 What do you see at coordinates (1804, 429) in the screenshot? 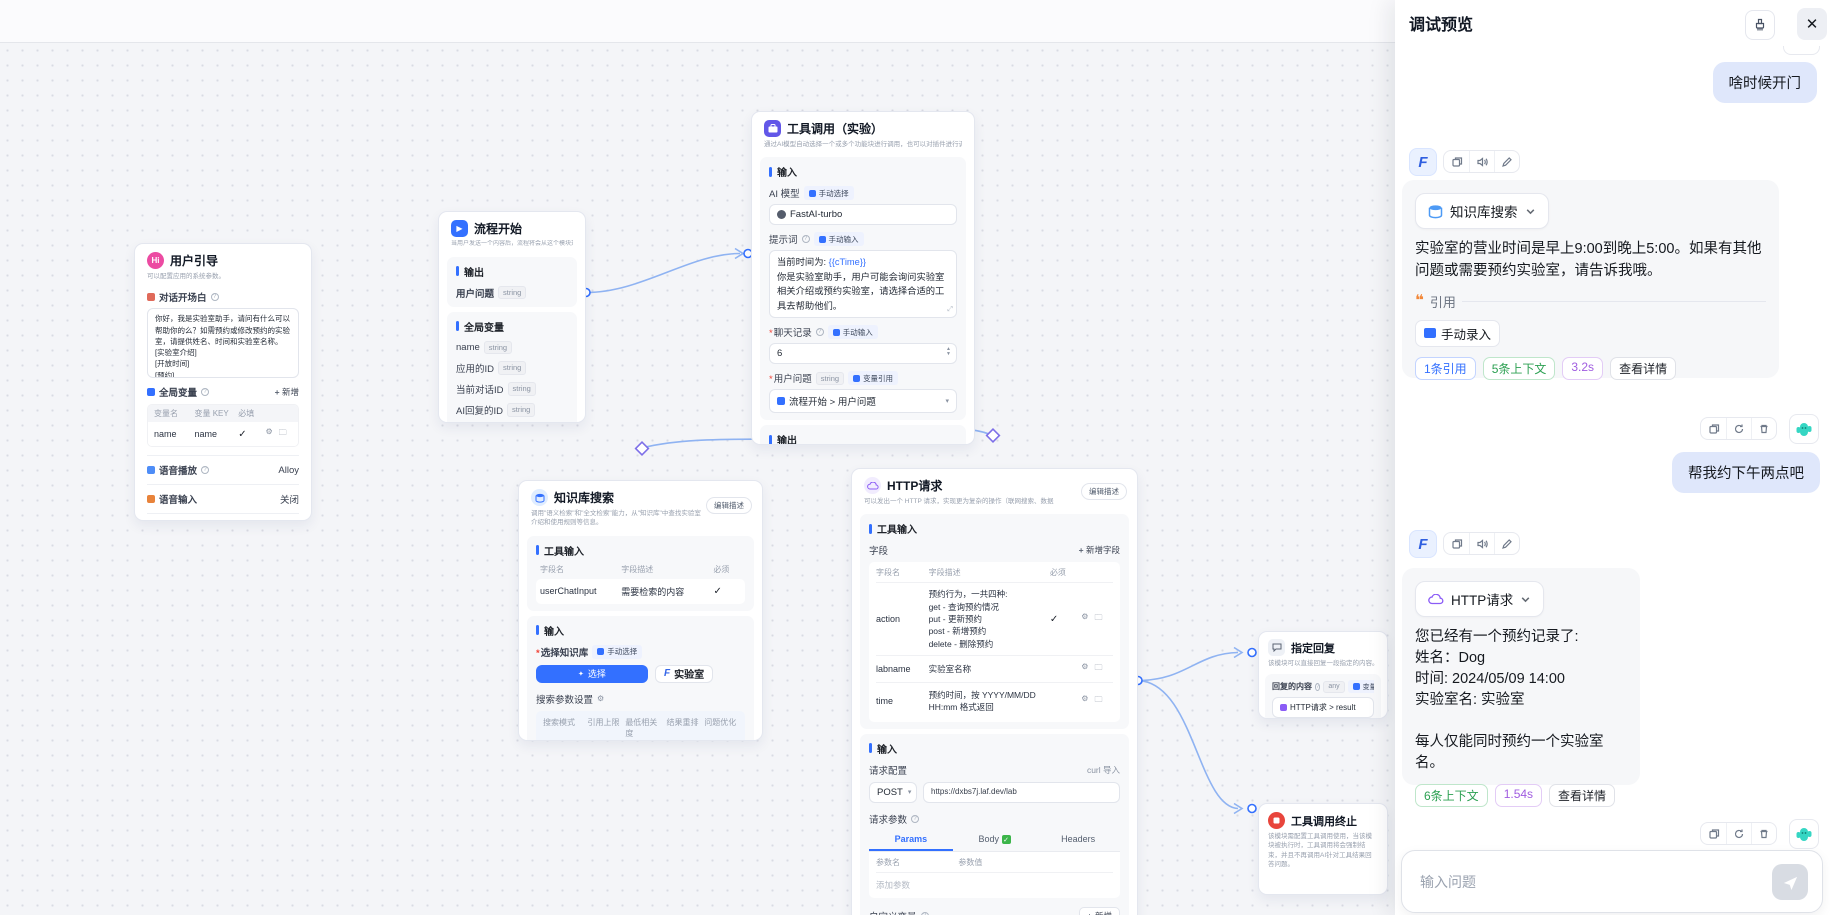
I see `user-avatar` at bounding box center [1804, 429].